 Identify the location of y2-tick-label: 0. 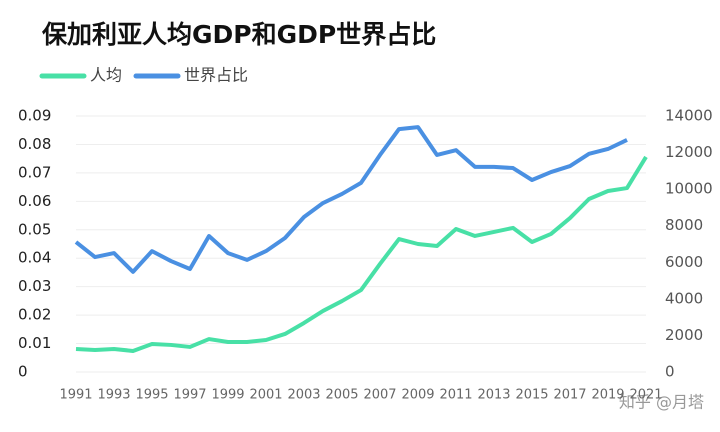
(670, 372).